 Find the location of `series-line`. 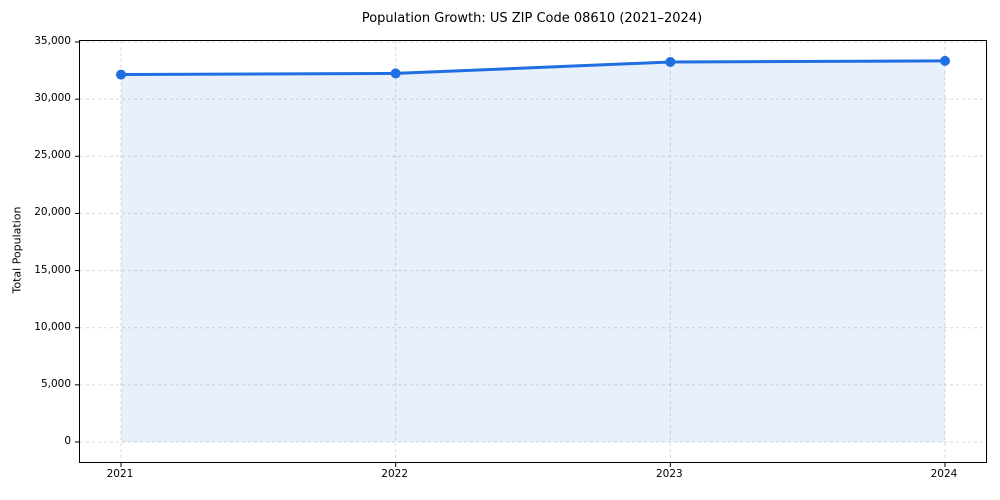

series-line is located at coordinates (533, 68).